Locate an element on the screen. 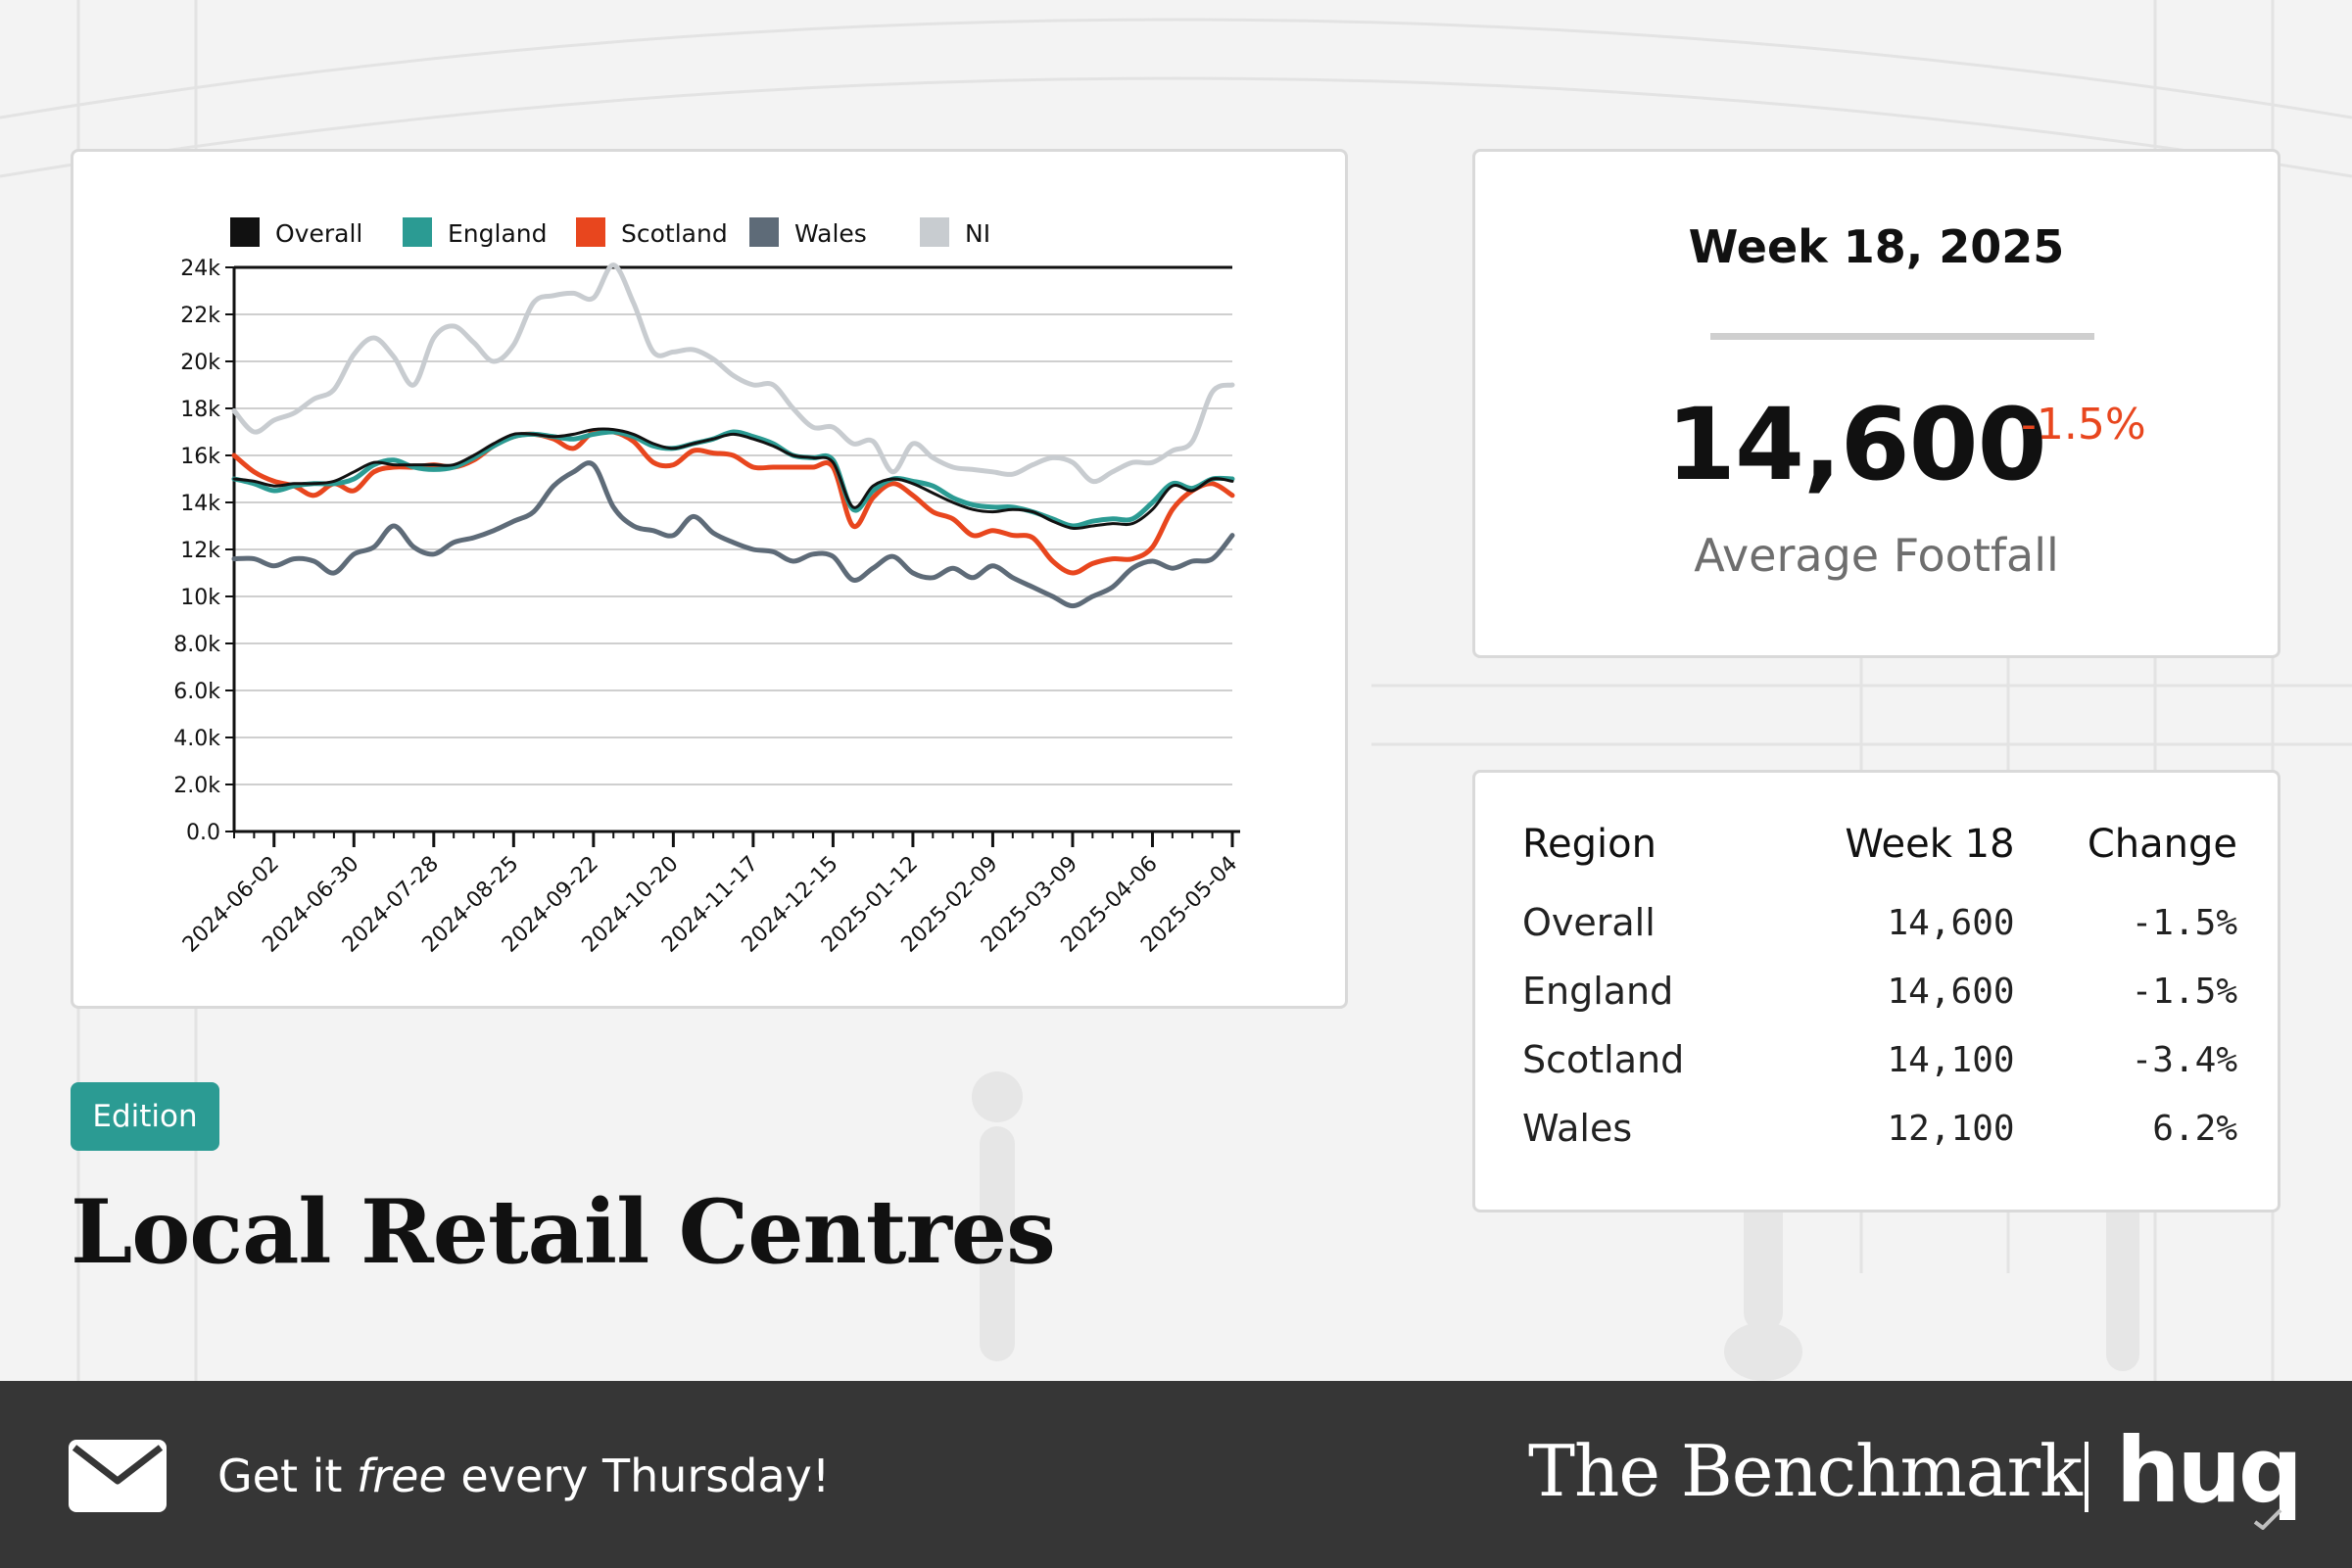 The width and height of the screenshot is (2352, 1568). y-tick-label: 4.0k is located at coordinates (196, 739).